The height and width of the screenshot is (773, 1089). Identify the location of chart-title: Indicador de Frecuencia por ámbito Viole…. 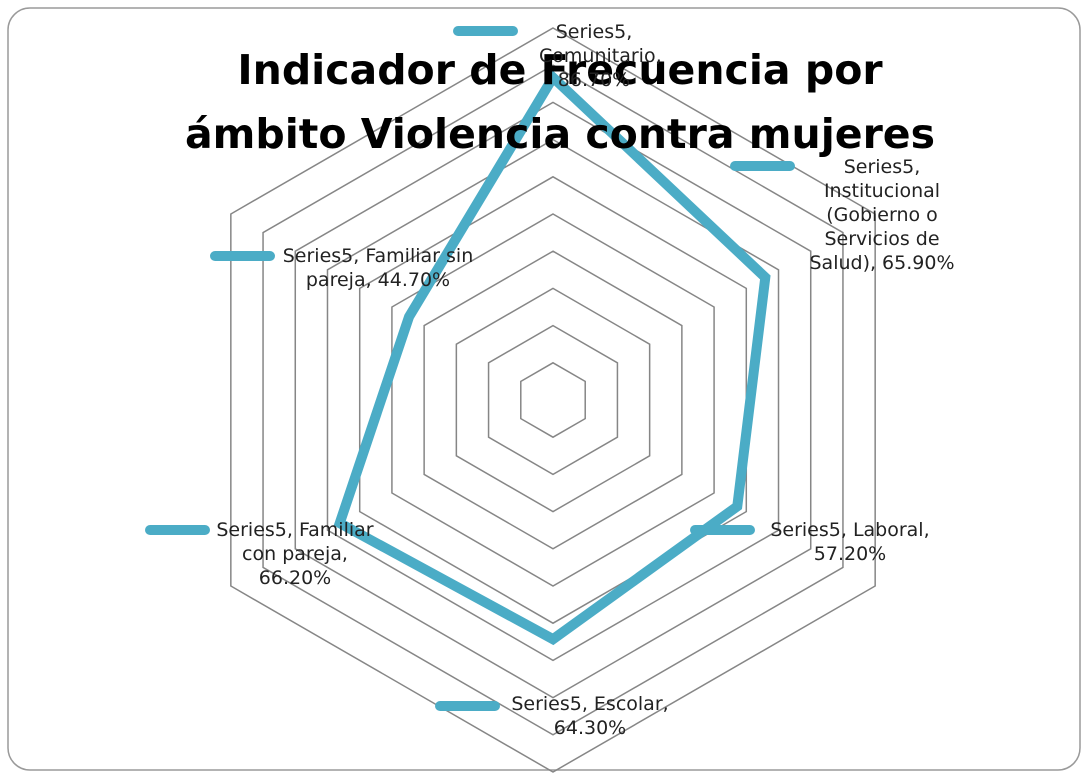
(560, 102).